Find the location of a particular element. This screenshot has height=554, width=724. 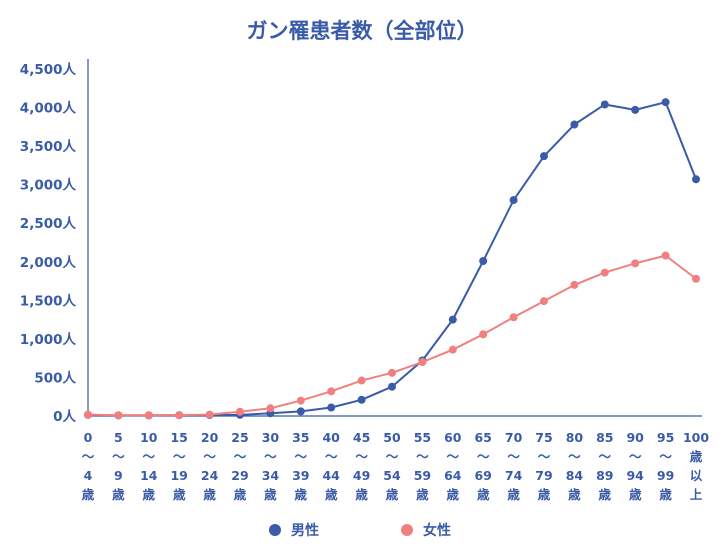

x-tick-label-line: 94 is located at coordinates (635, 475).